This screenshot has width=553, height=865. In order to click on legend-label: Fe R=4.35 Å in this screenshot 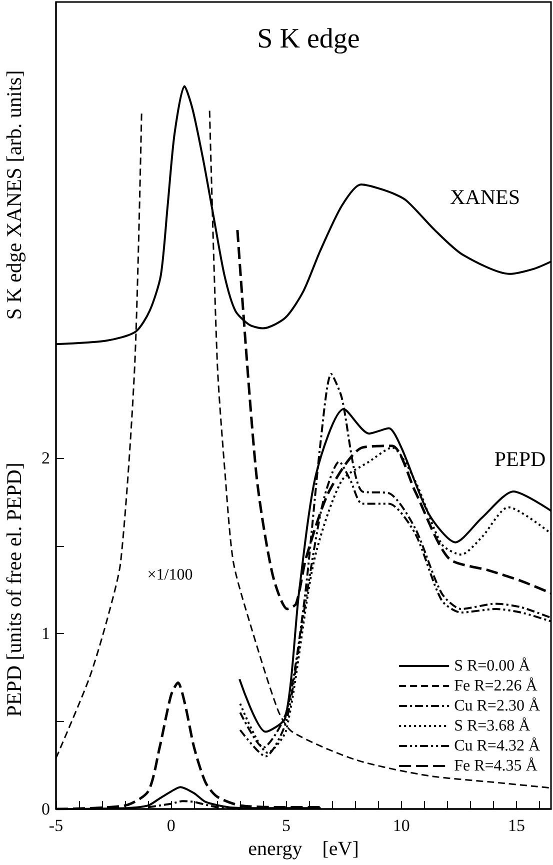, I will do `click(496, 765)`.